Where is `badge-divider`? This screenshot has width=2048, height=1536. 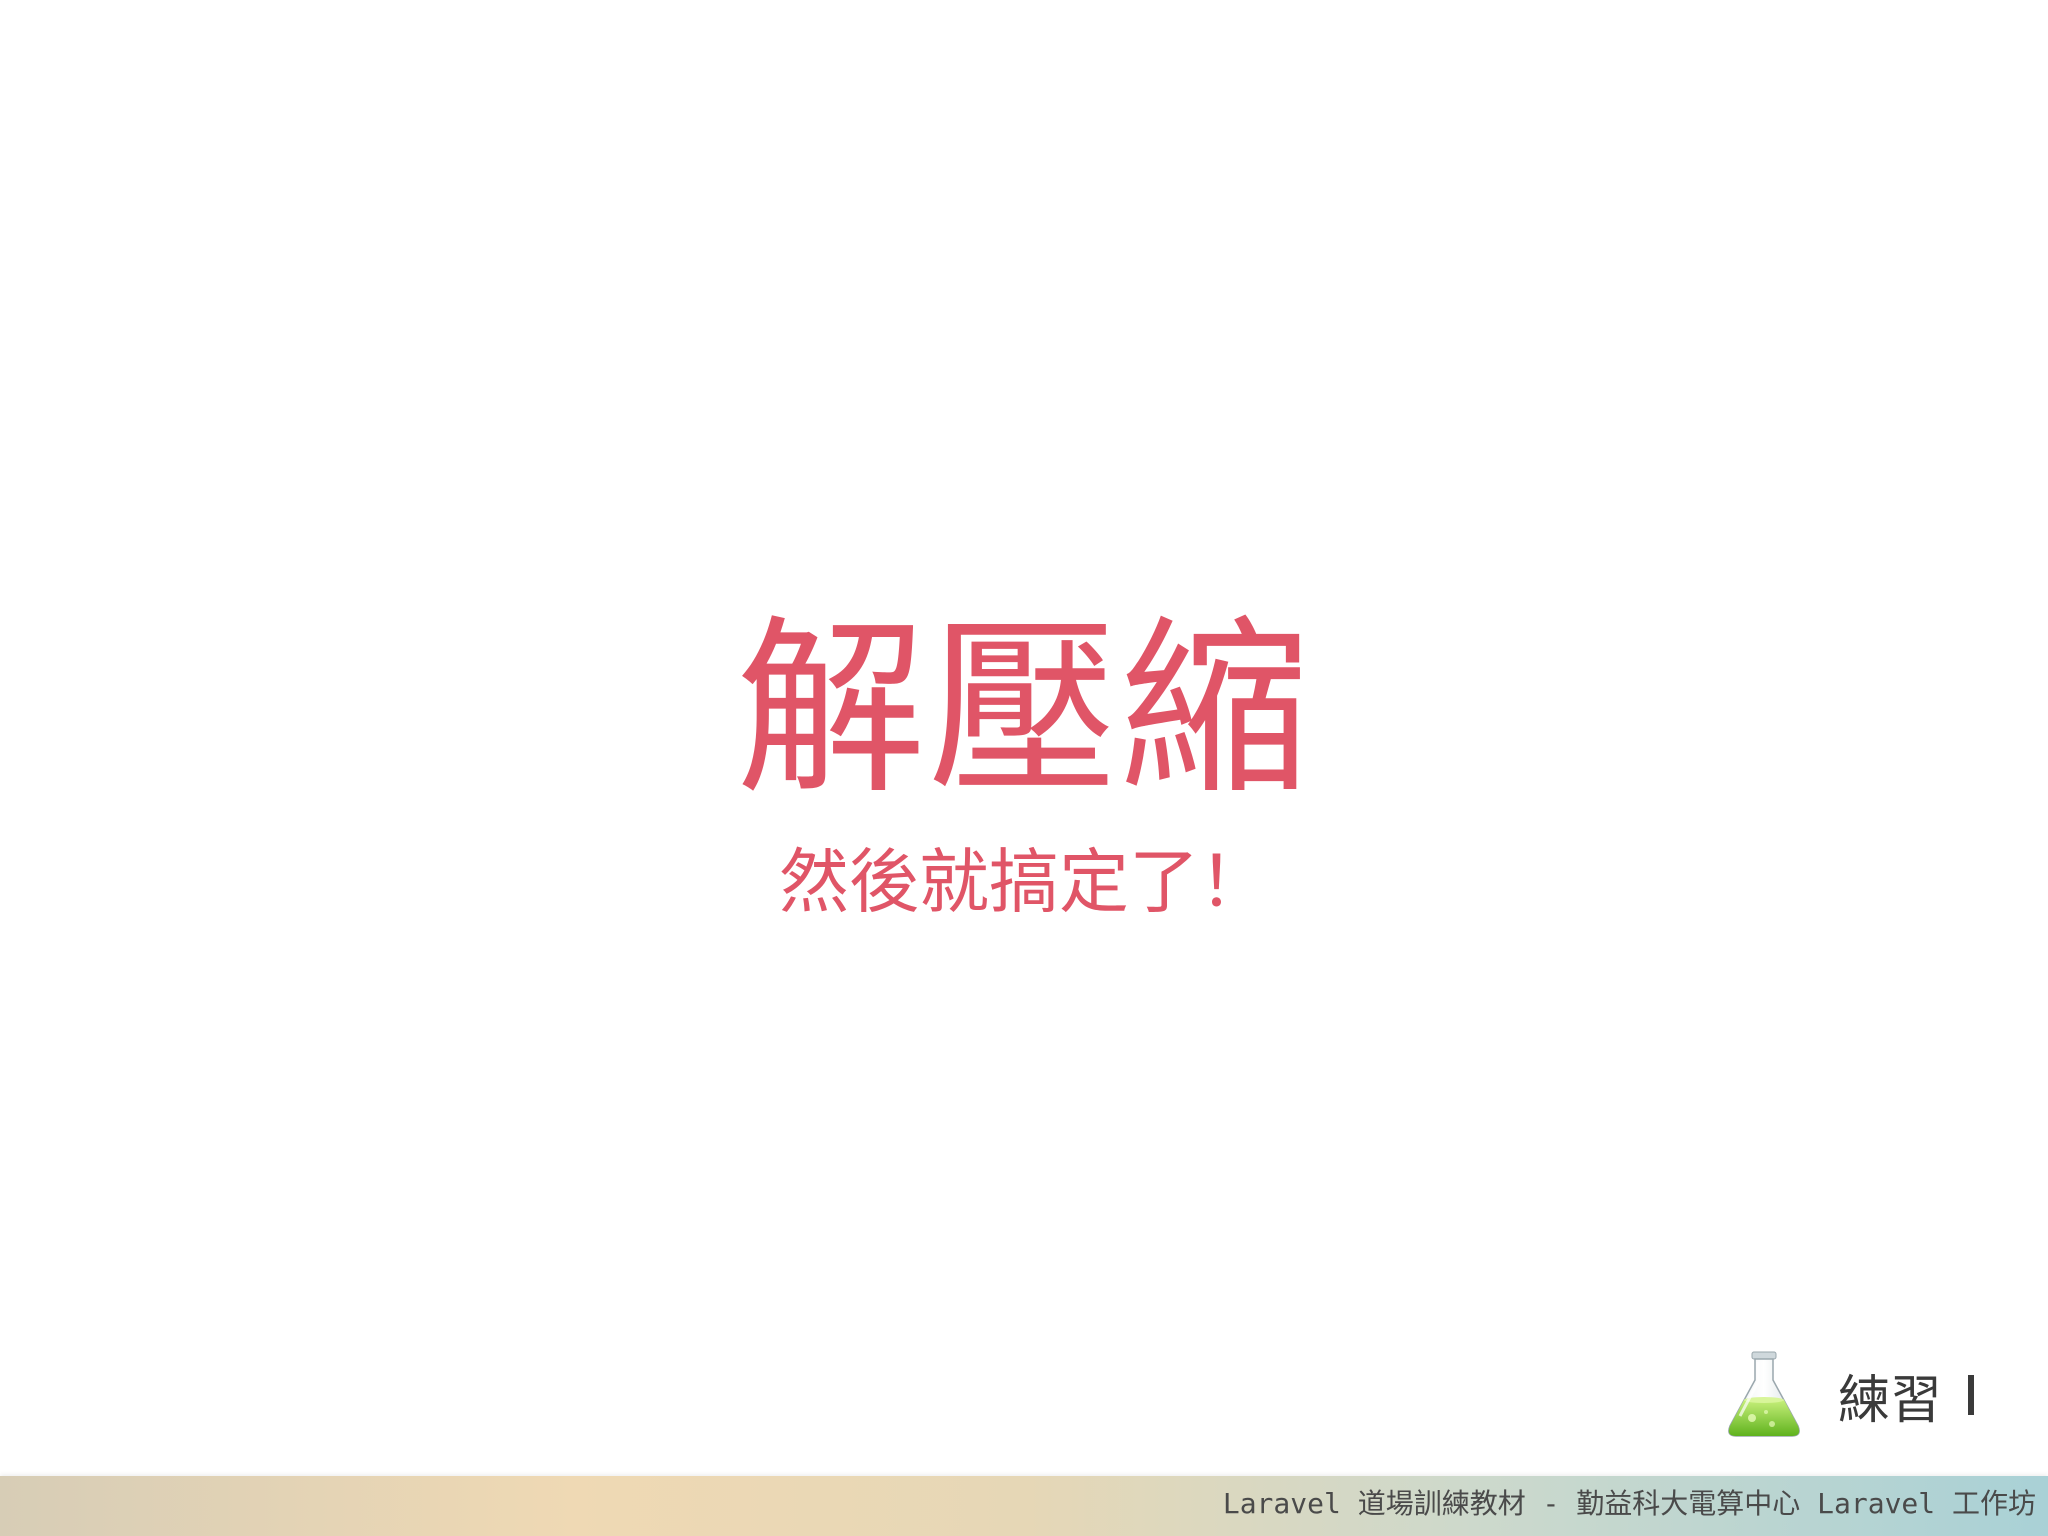 badge-divider is located at coordinates (1971, 1395).